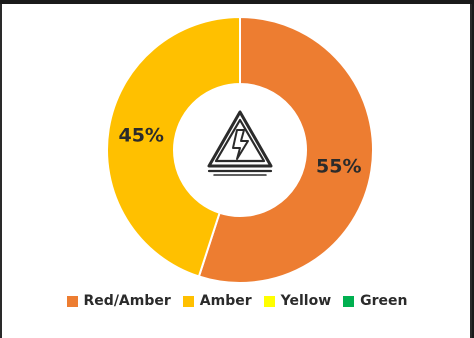  I want to click on legend-swatch-amber, so click(188, 301).